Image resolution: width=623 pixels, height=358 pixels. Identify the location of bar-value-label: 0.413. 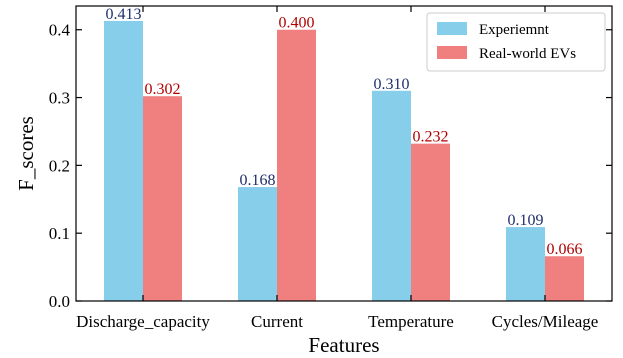
(124, 14).